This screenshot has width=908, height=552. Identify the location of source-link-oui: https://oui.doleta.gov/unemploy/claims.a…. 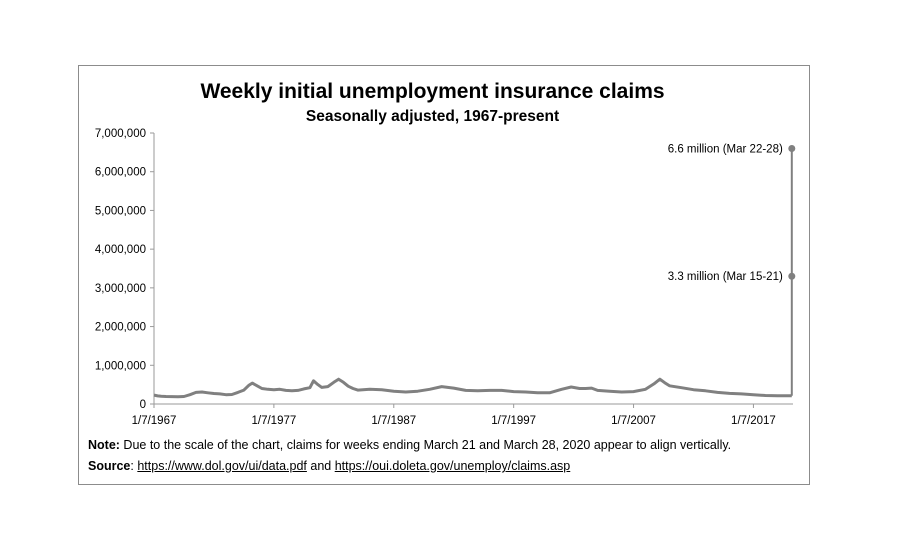
(452, 466).